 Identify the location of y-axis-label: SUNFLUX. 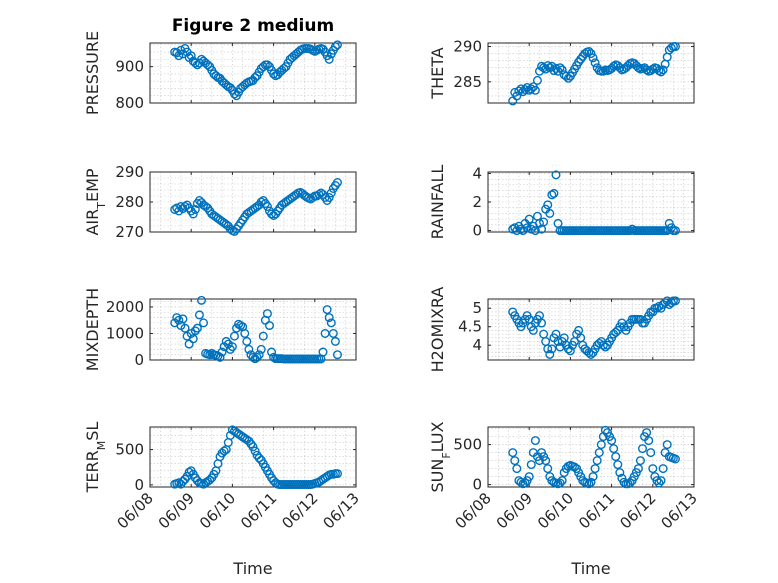
(440, 456).